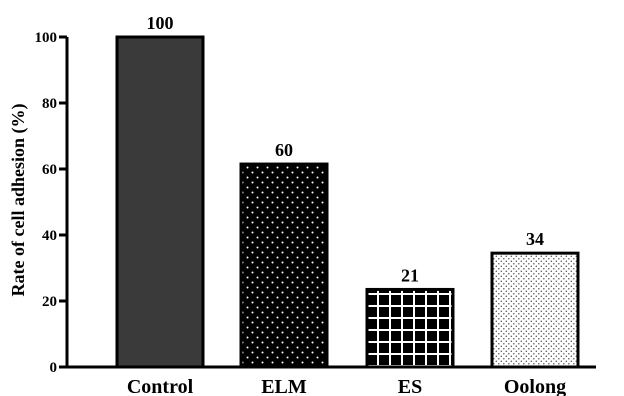  What do you see at coordinates (284, 150) in the screenshot?
I see `data-label: 60` at bounding box center [284, 150].